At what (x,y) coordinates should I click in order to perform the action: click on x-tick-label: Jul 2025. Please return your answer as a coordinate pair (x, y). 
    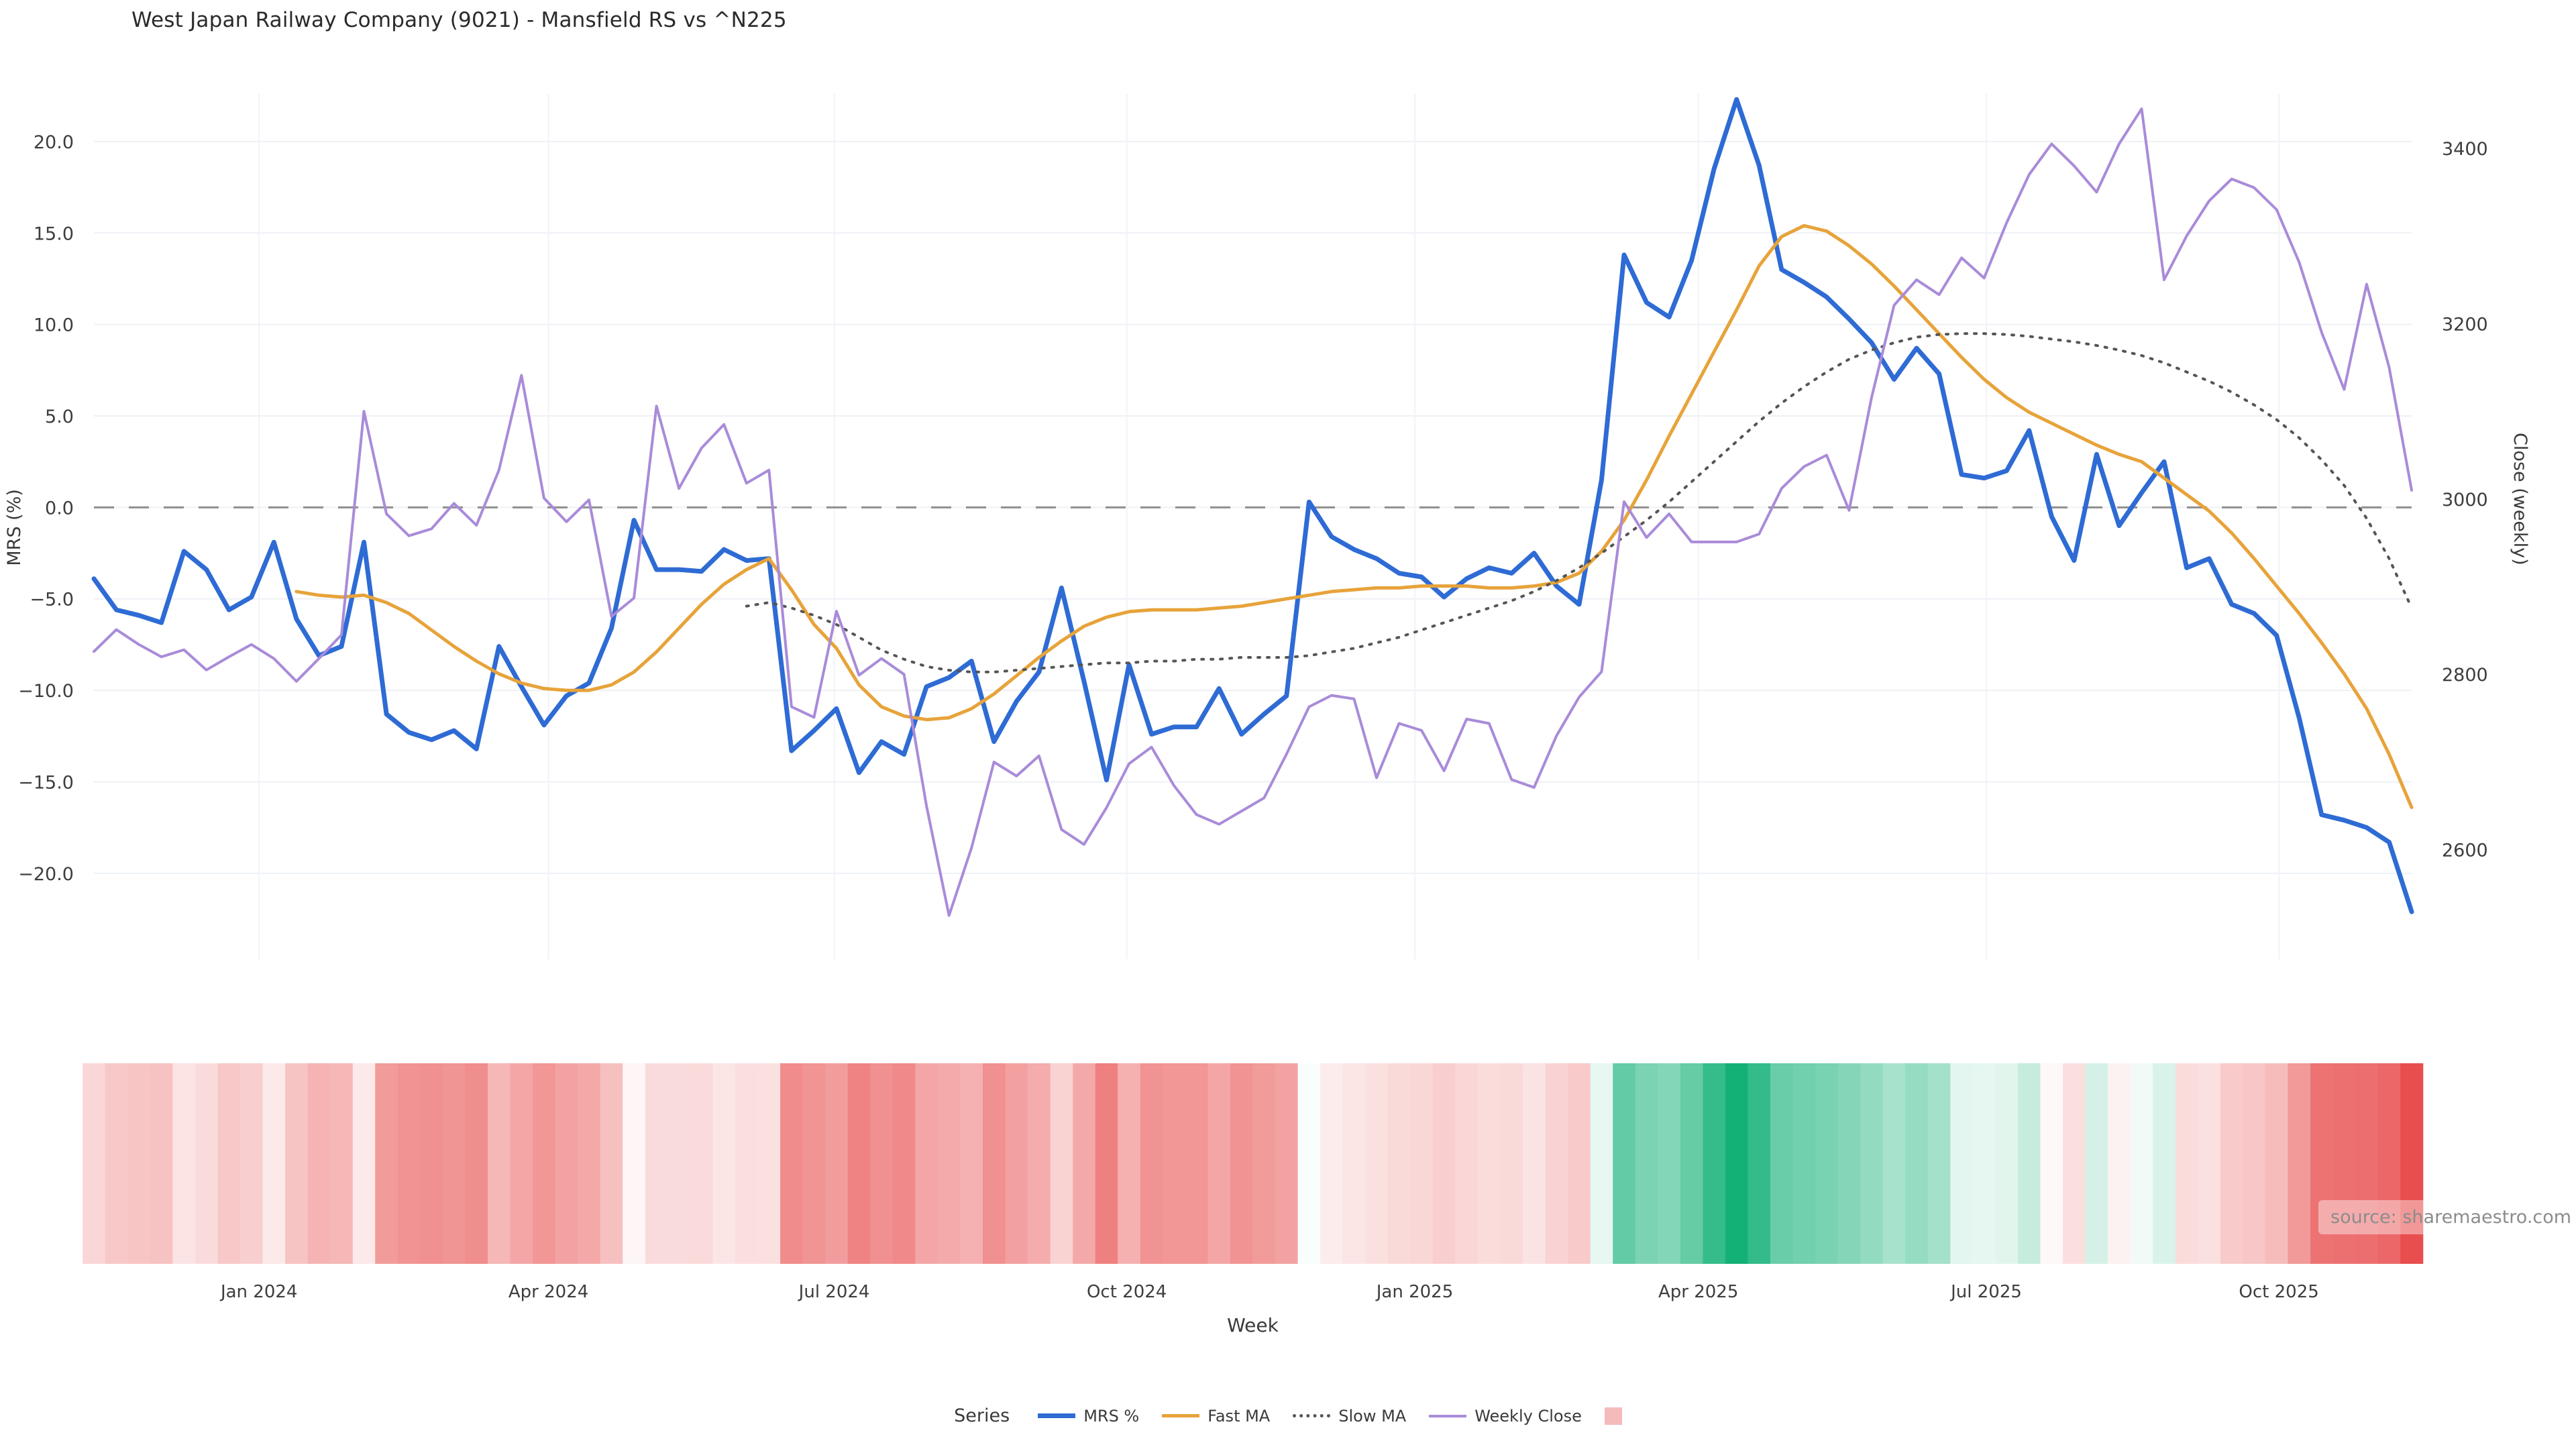
    Looking at the image, I should click on (1985, 1292).